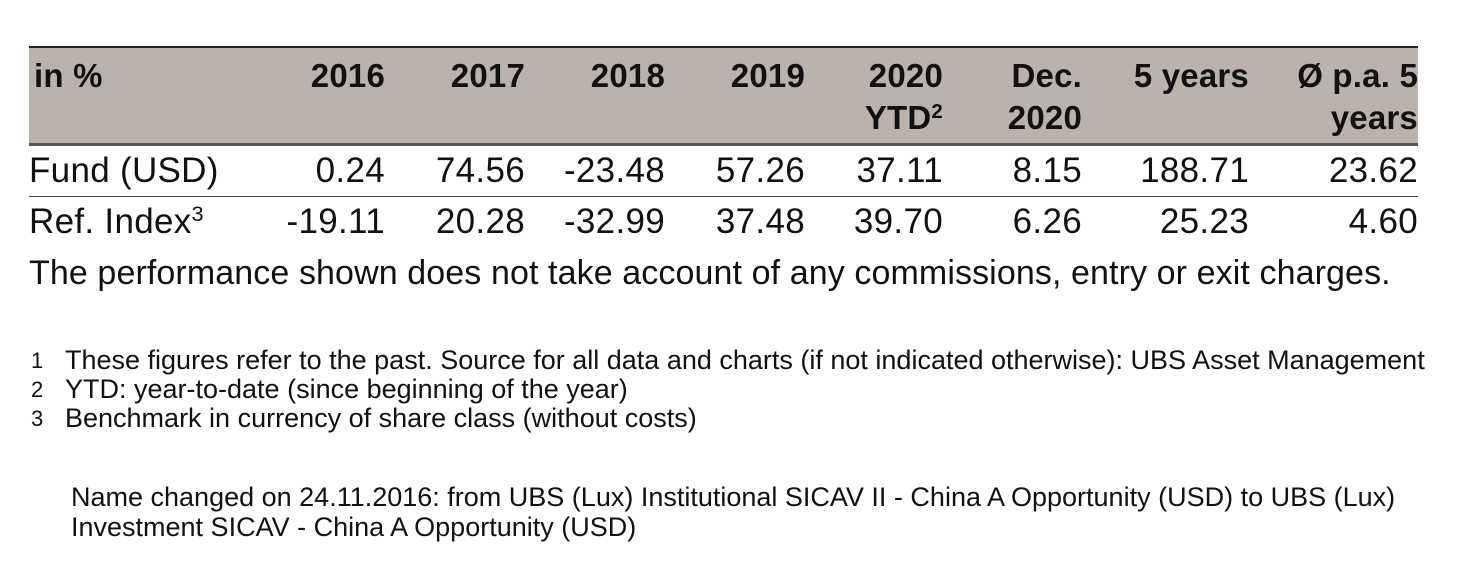  What do you see at coordinates (898, 221) in the screenshot?
I see `cell-value: 39.70` at bounding box center [898, 221].